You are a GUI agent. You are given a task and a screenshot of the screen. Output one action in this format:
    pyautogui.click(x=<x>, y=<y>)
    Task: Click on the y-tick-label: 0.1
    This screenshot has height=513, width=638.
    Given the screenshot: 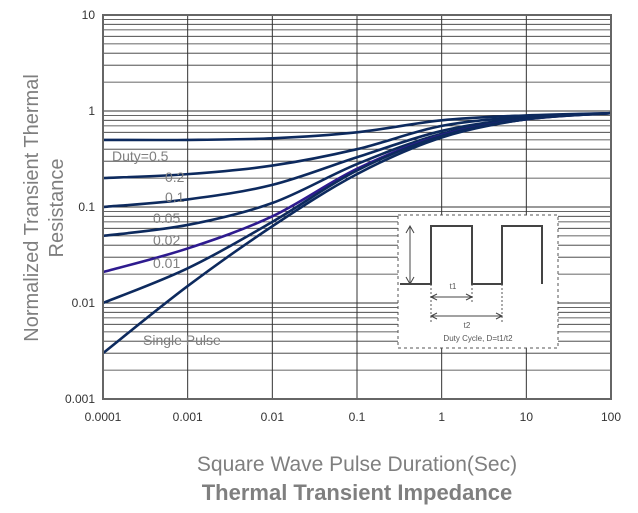 What is the action you would take?
    pyautogui.click(x=86, y=207)
    